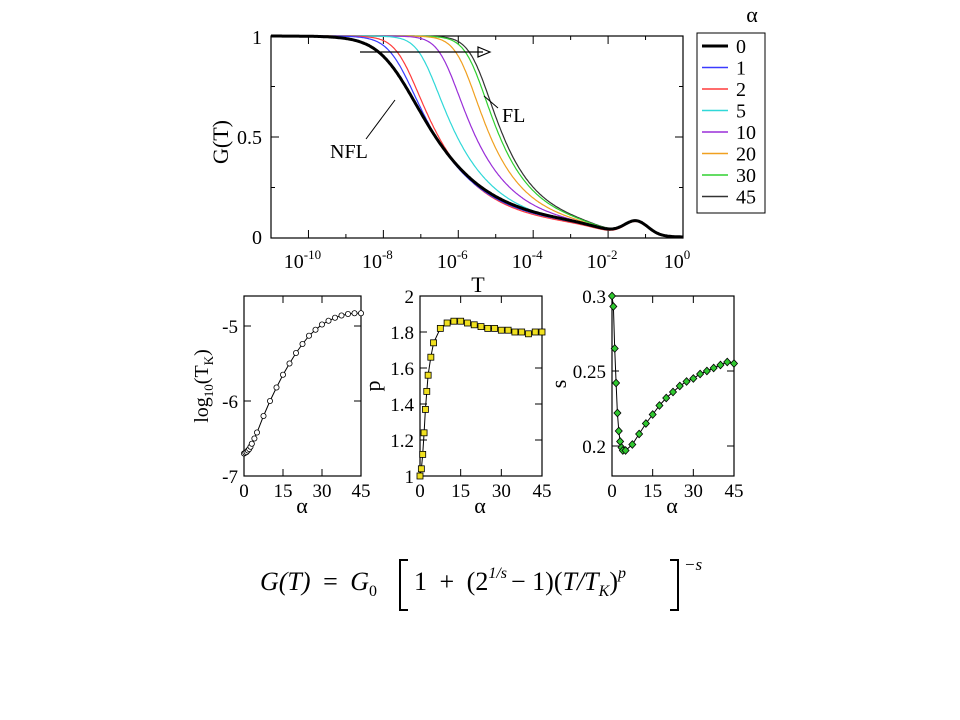  What do you see at coordinates (380, 119) in the screenshot?
I see `annotation-nfl-pointer` at bounding box center [380, 119].